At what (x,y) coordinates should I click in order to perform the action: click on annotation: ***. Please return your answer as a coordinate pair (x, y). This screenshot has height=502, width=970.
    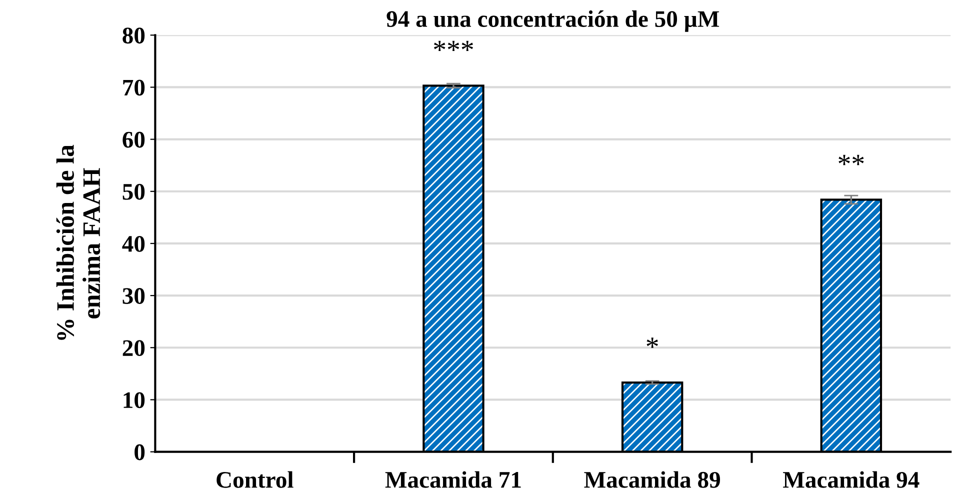
    Looking at the image, I should click on (453, 46).